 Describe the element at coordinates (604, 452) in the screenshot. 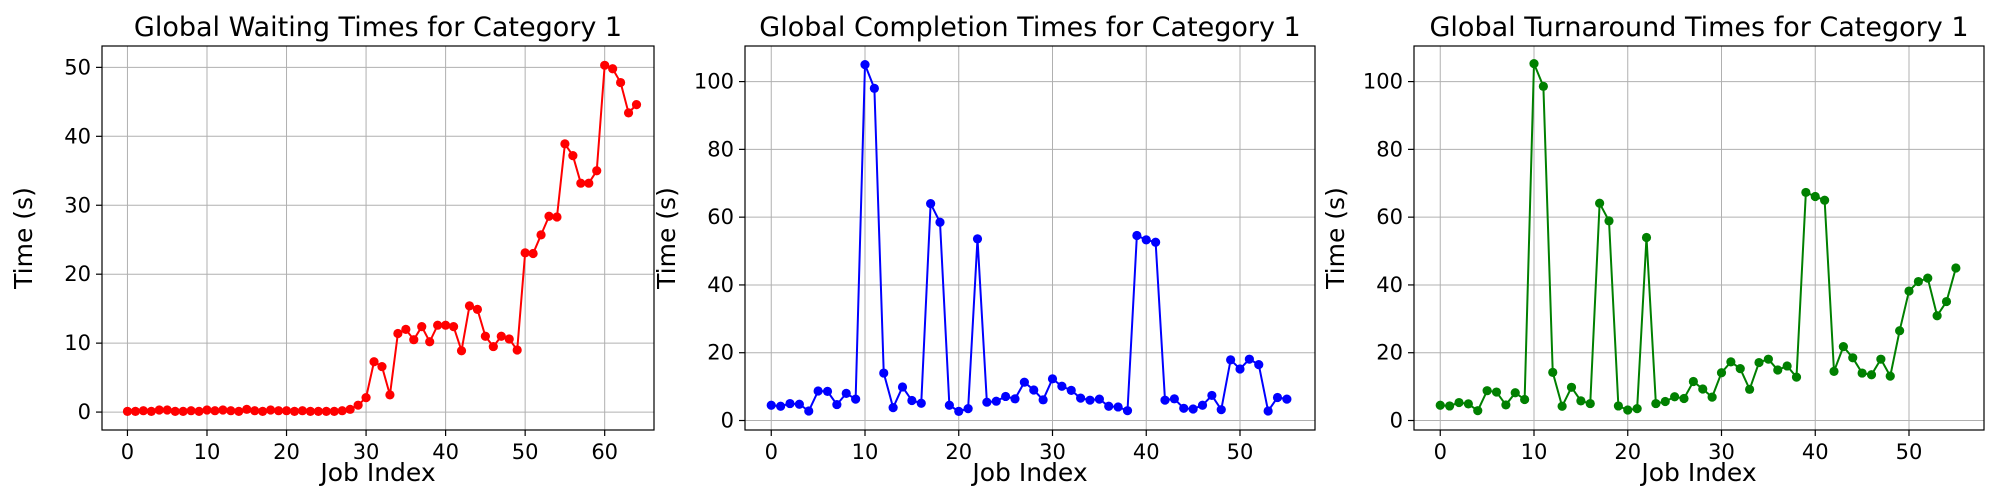

I see `x-tick-label: 60` at that location.